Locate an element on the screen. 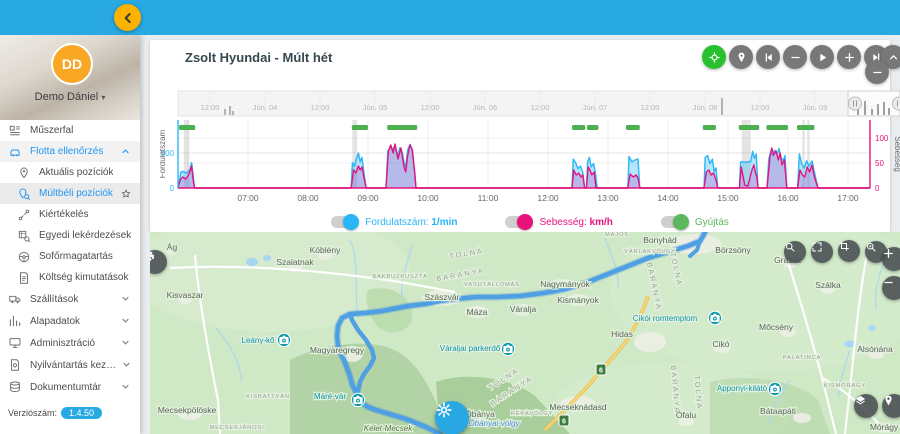 This screenshot has width=900, height=434. legend-label: Fordulatszám: 1/min is located at coordinates (411, 222).